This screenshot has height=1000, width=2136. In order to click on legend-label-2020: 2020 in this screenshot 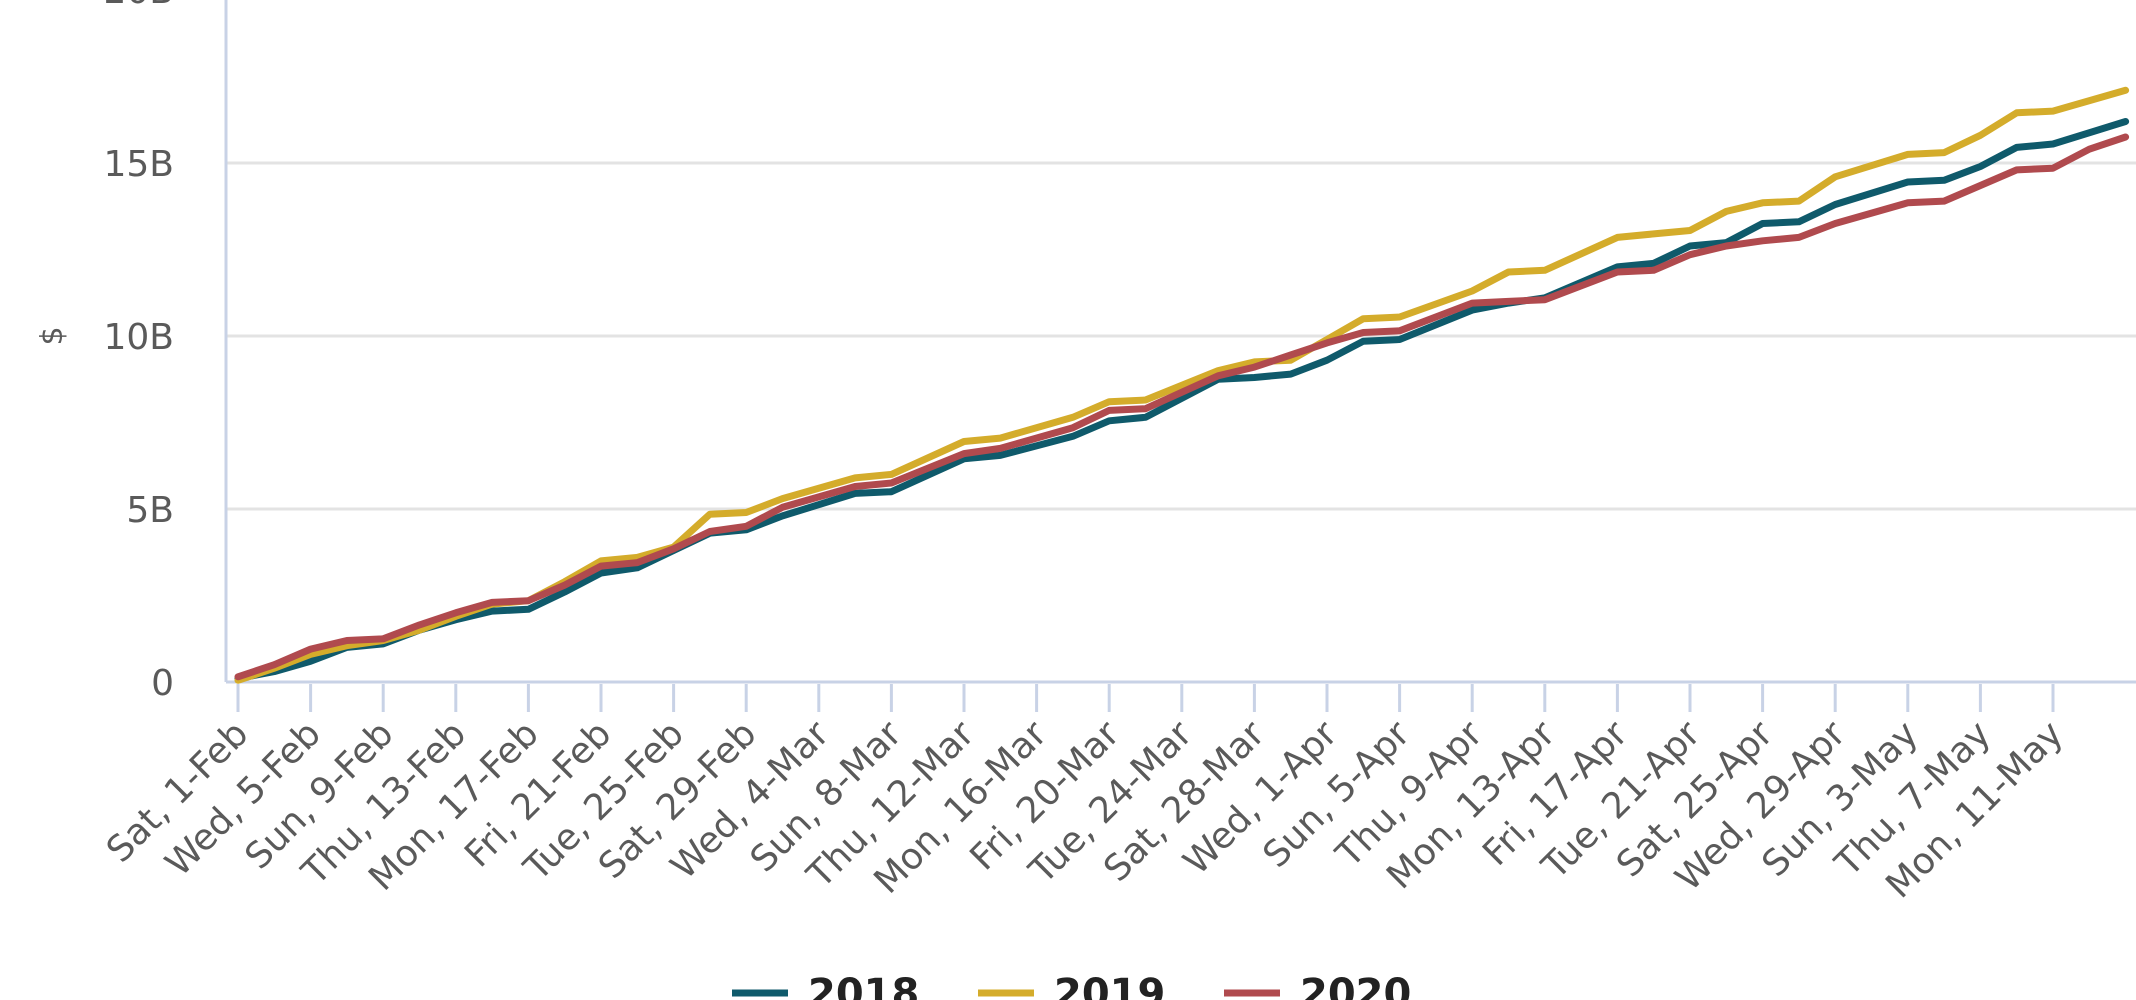, I will do `click(1355, 985)`.